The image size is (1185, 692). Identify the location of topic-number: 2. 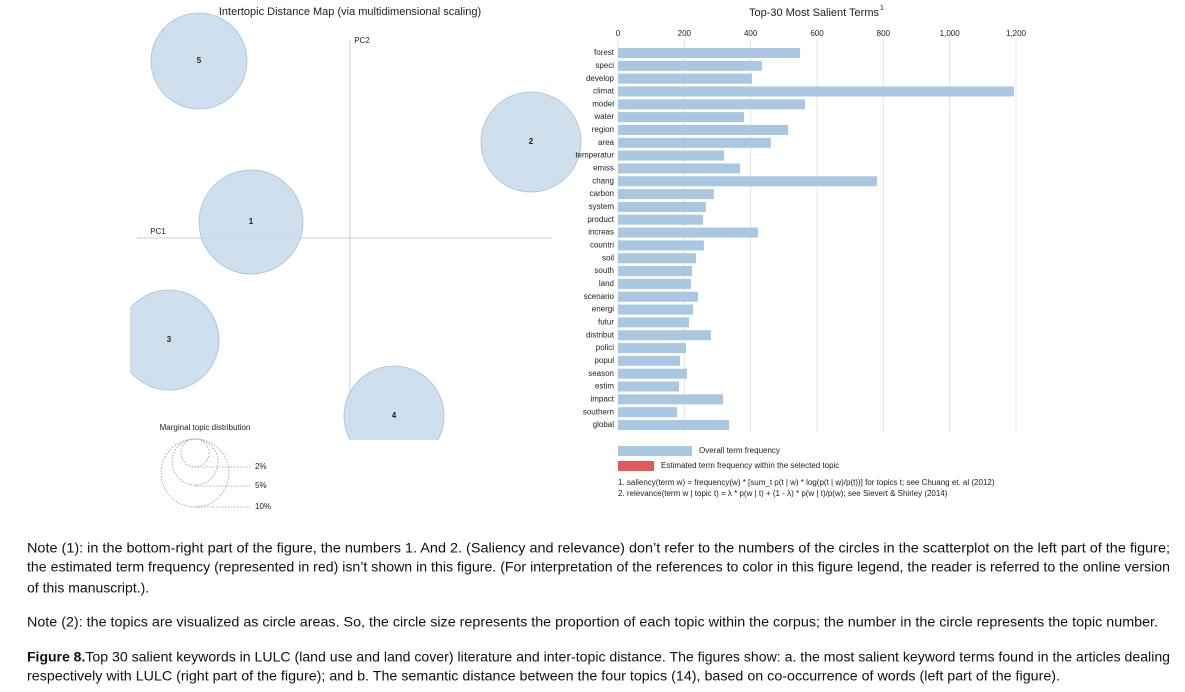
(531, 141).